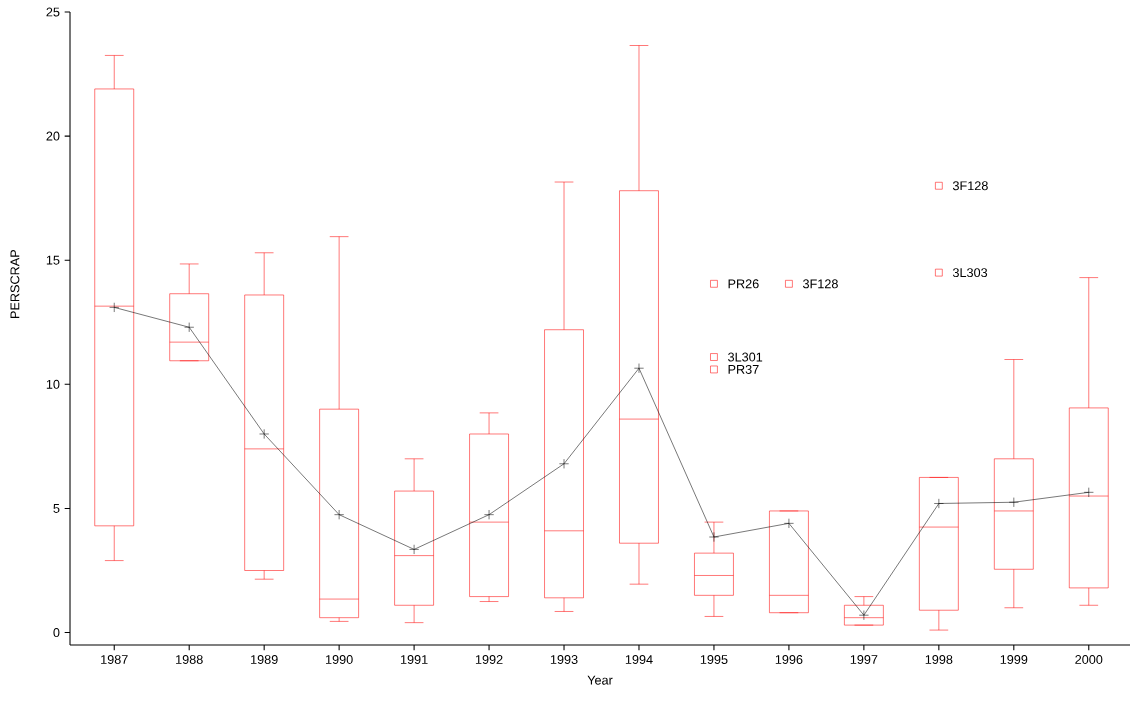  I want to click on annotation: 3L303, so click(970, 273).